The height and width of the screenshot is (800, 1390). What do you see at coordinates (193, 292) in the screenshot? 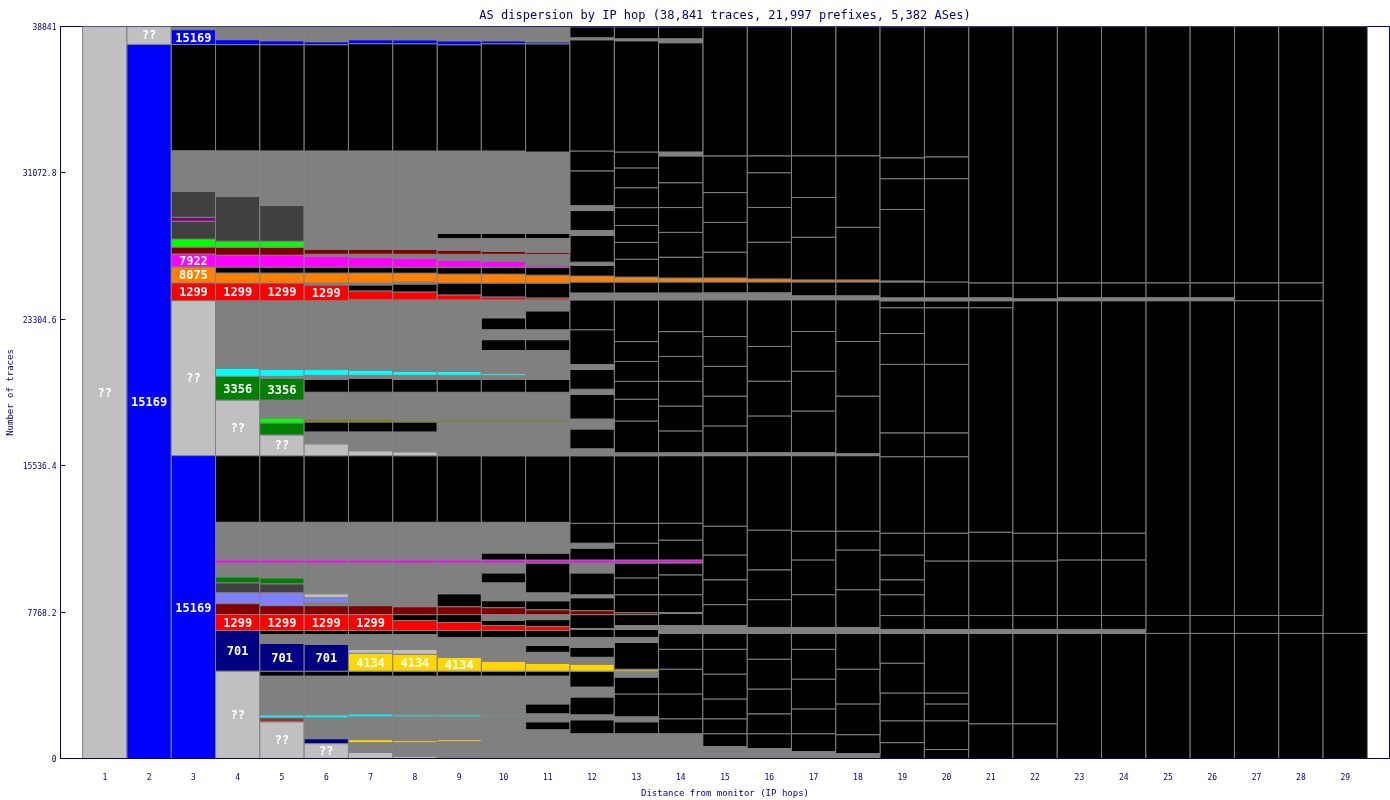
I see `text: 1299` at bounding box center [193, 292].